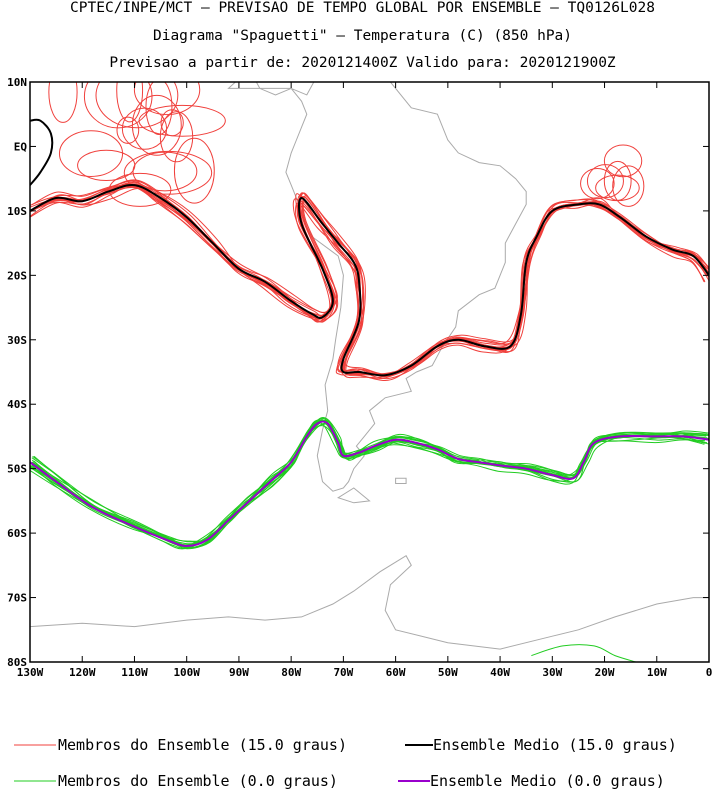  Describe the element at coordinates (198, 781) in the screenshot. I see `legend-label-green: Membros do Ensemble (0.0 graus)` at that location.